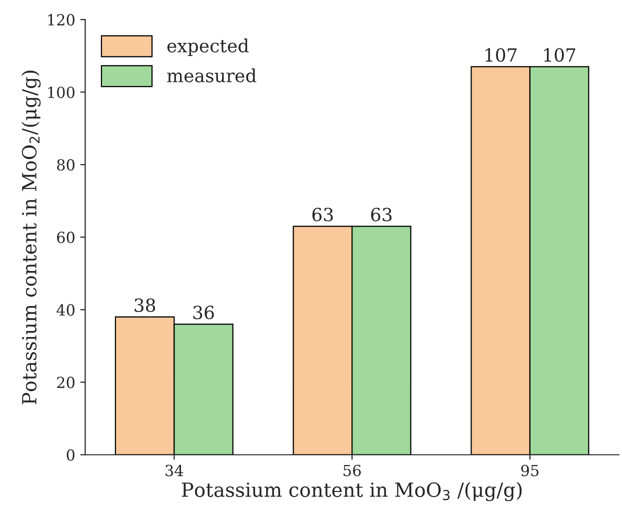 This screenshot has height=515, width=622. Describe the element at coordinates (352, 470) in the screenshot. I see `x-tick-label: 56` at that location.